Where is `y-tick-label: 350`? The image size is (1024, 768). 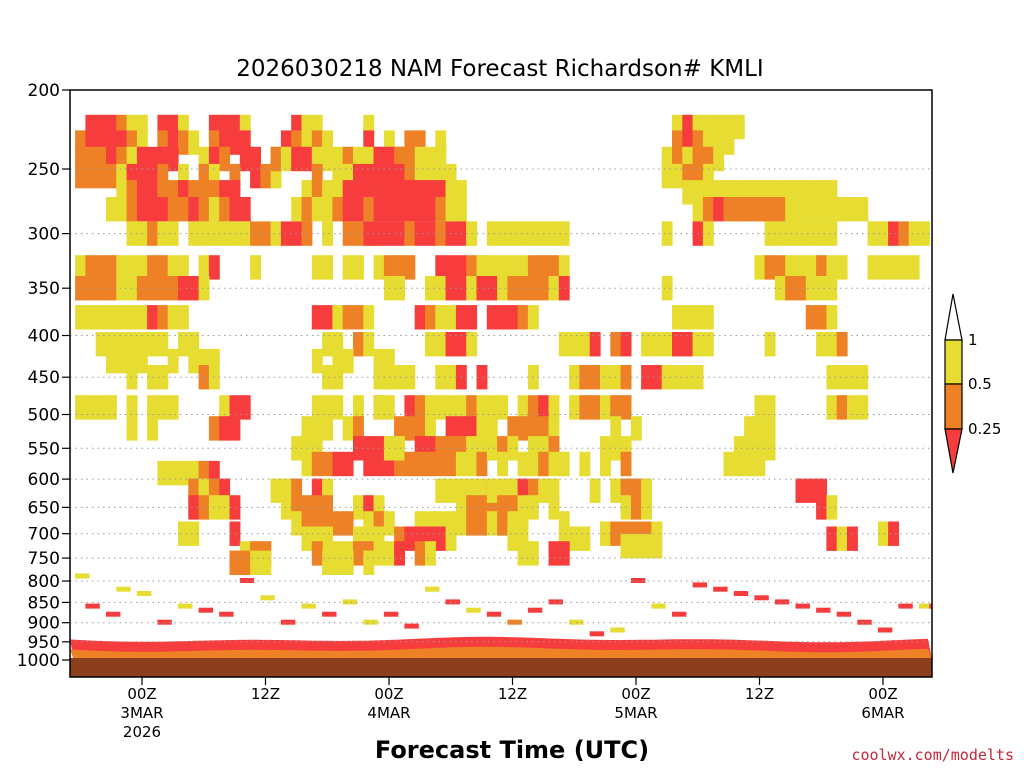
y-tick-label: 350 is located at coordinates (44, 289).